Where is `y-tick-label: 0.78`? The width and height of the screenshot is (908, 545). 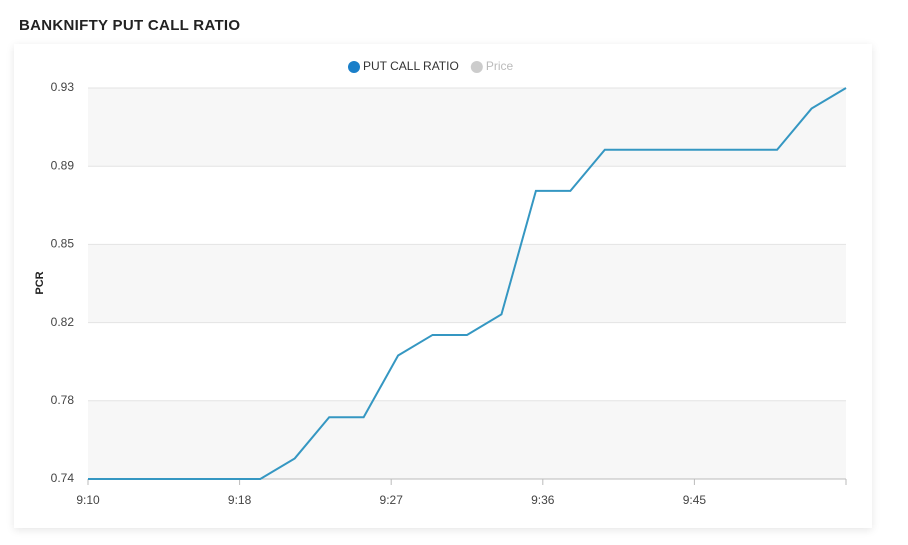 y-tick-label: 0.78 is located at coordinates (63, 400).